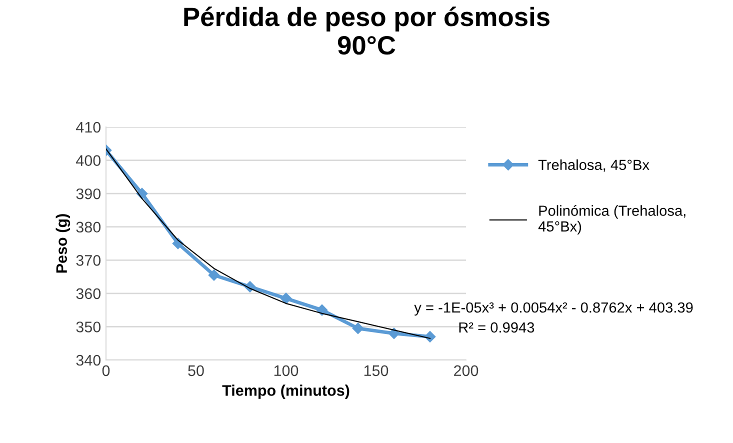  What do you see at coordinates (496, 327) in the screenshot?
I see `annotation: R² = 0.9943` at bounding box center [496, 327].